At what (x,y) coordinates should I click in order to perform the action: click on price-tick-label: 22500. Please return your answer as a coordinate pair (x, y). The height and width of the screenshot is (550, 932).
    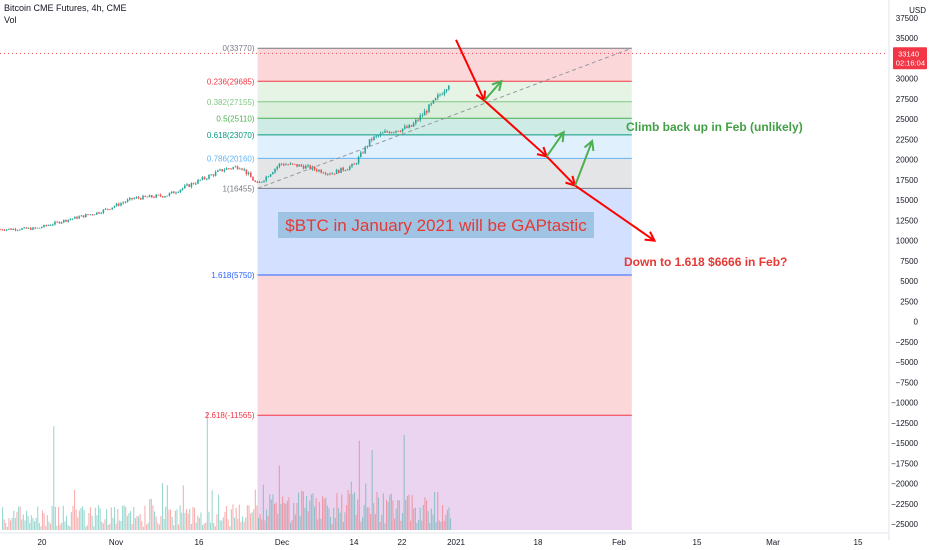
    Looking at the image, I should click on (907, 139).